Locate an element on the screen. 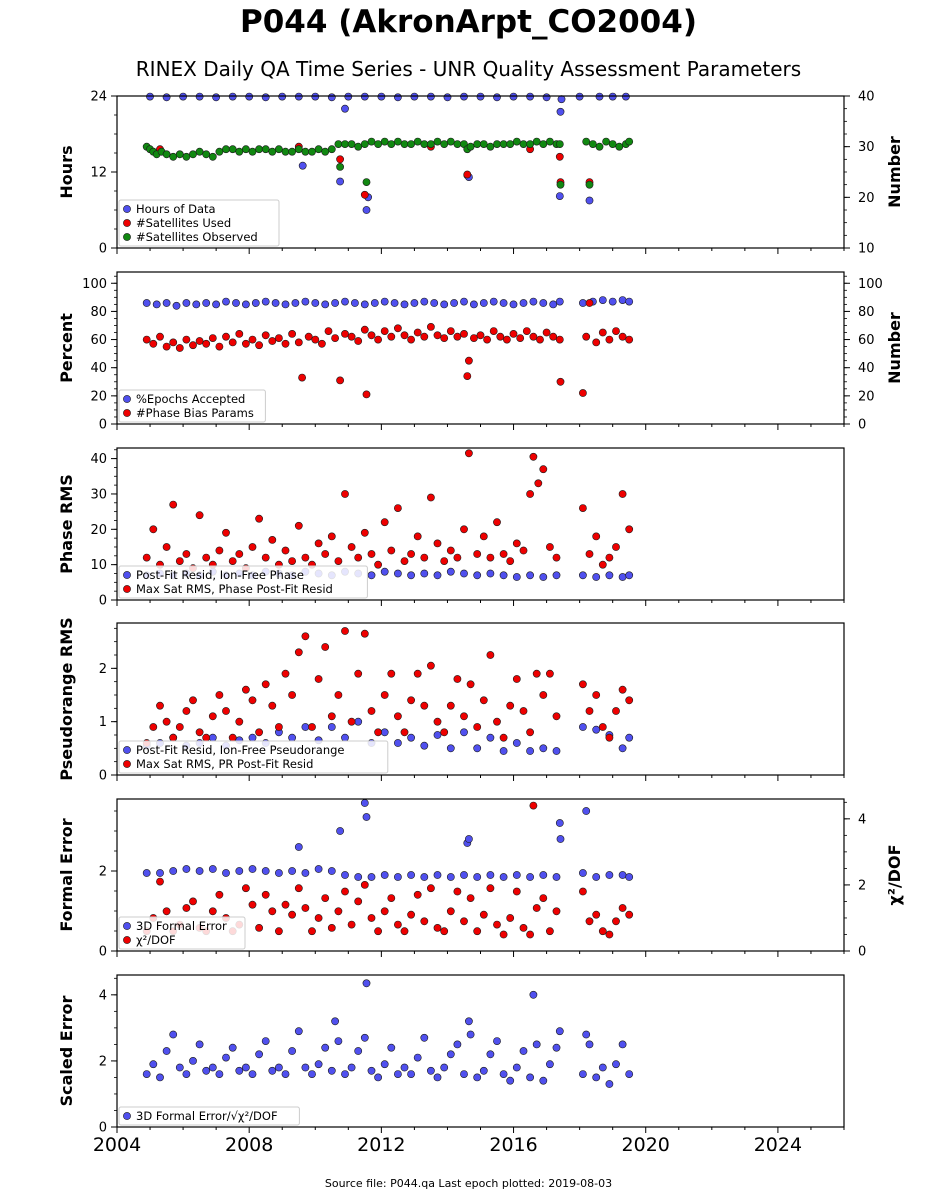 This screenshot has height=1200, width=937. y-tick-label: 10 is located at coordinates (98, 565).